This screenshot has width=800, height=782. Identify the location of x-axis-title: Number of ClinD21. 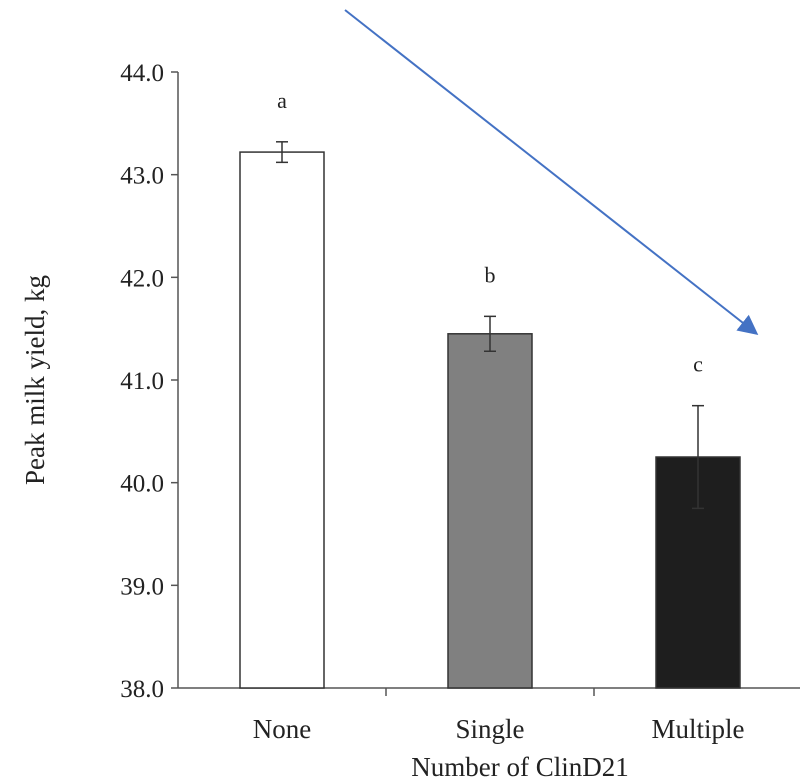
(519, 767).